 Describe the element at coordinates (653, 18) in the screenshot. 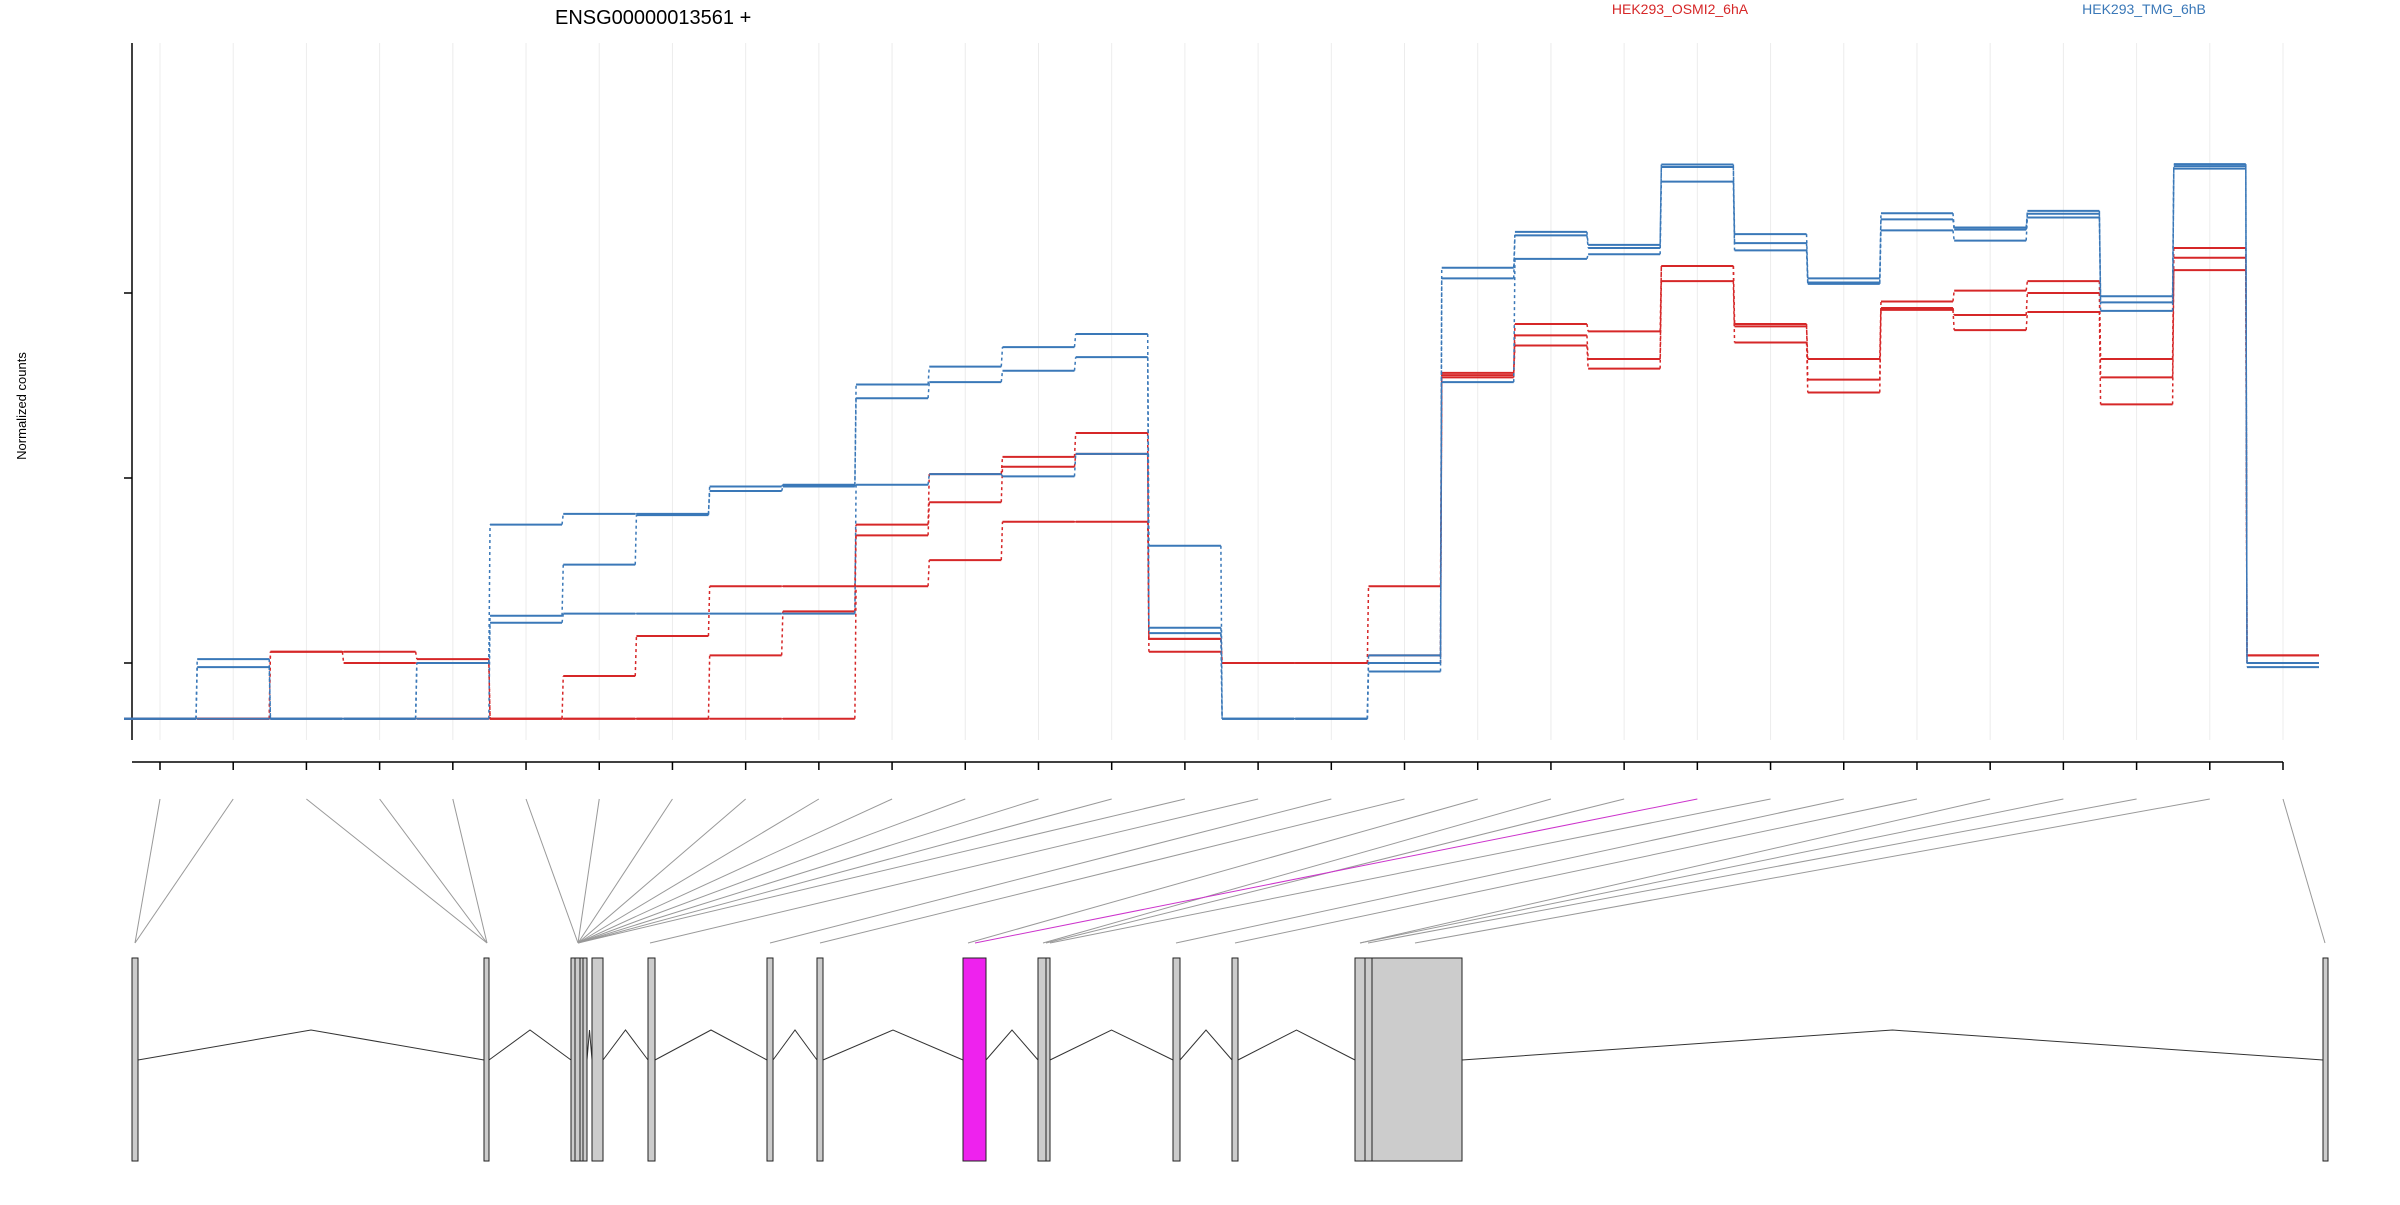

I see `chart-title: ENSG00000013561 +` at that location.